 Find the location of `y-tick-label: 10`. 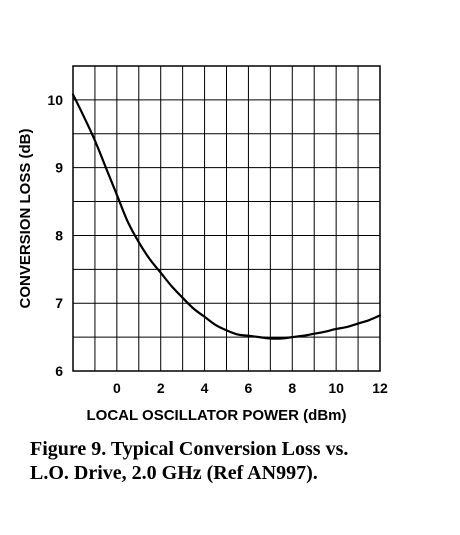

y-tick-label: 10 is located at coordinates (55, 100).